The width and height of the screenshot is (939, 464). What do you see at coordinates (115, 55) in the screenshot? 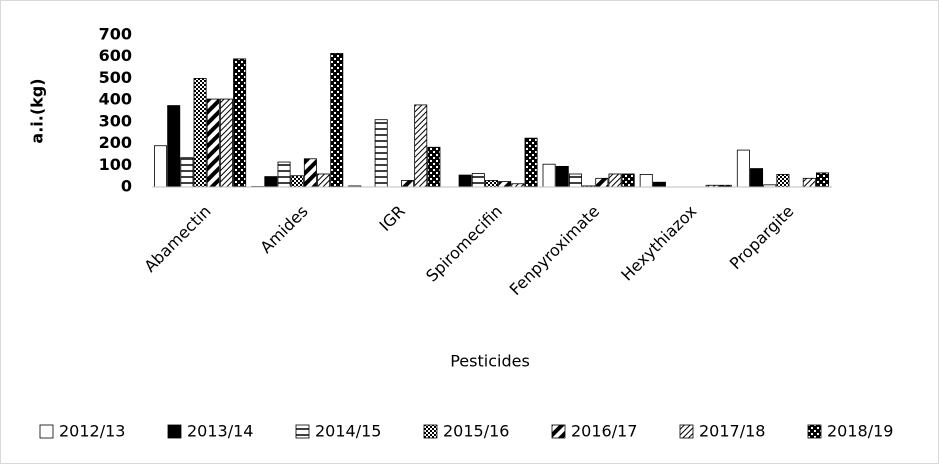
I see `y-tick-label: 600` at bounding box center [115, 55].